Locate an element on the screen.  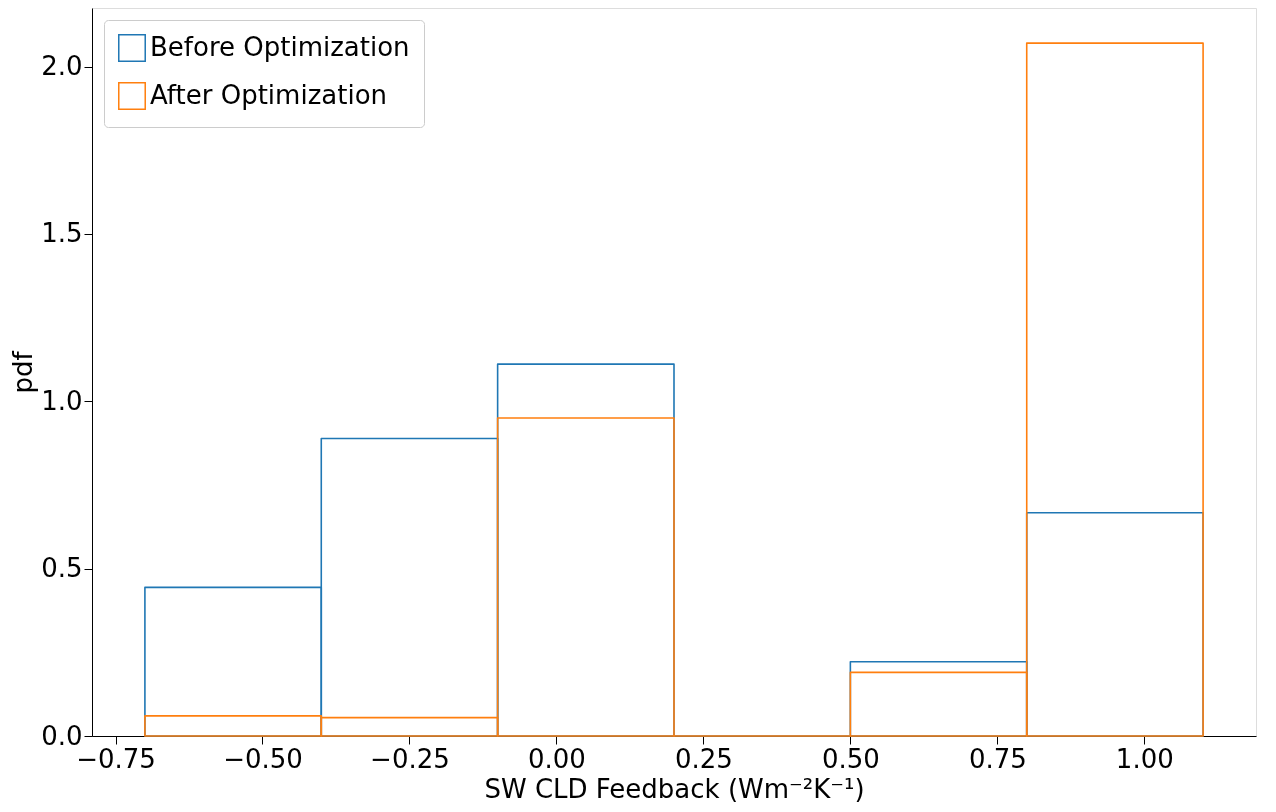
legend-label: Before Optimization is located at coordinates (280, 47).